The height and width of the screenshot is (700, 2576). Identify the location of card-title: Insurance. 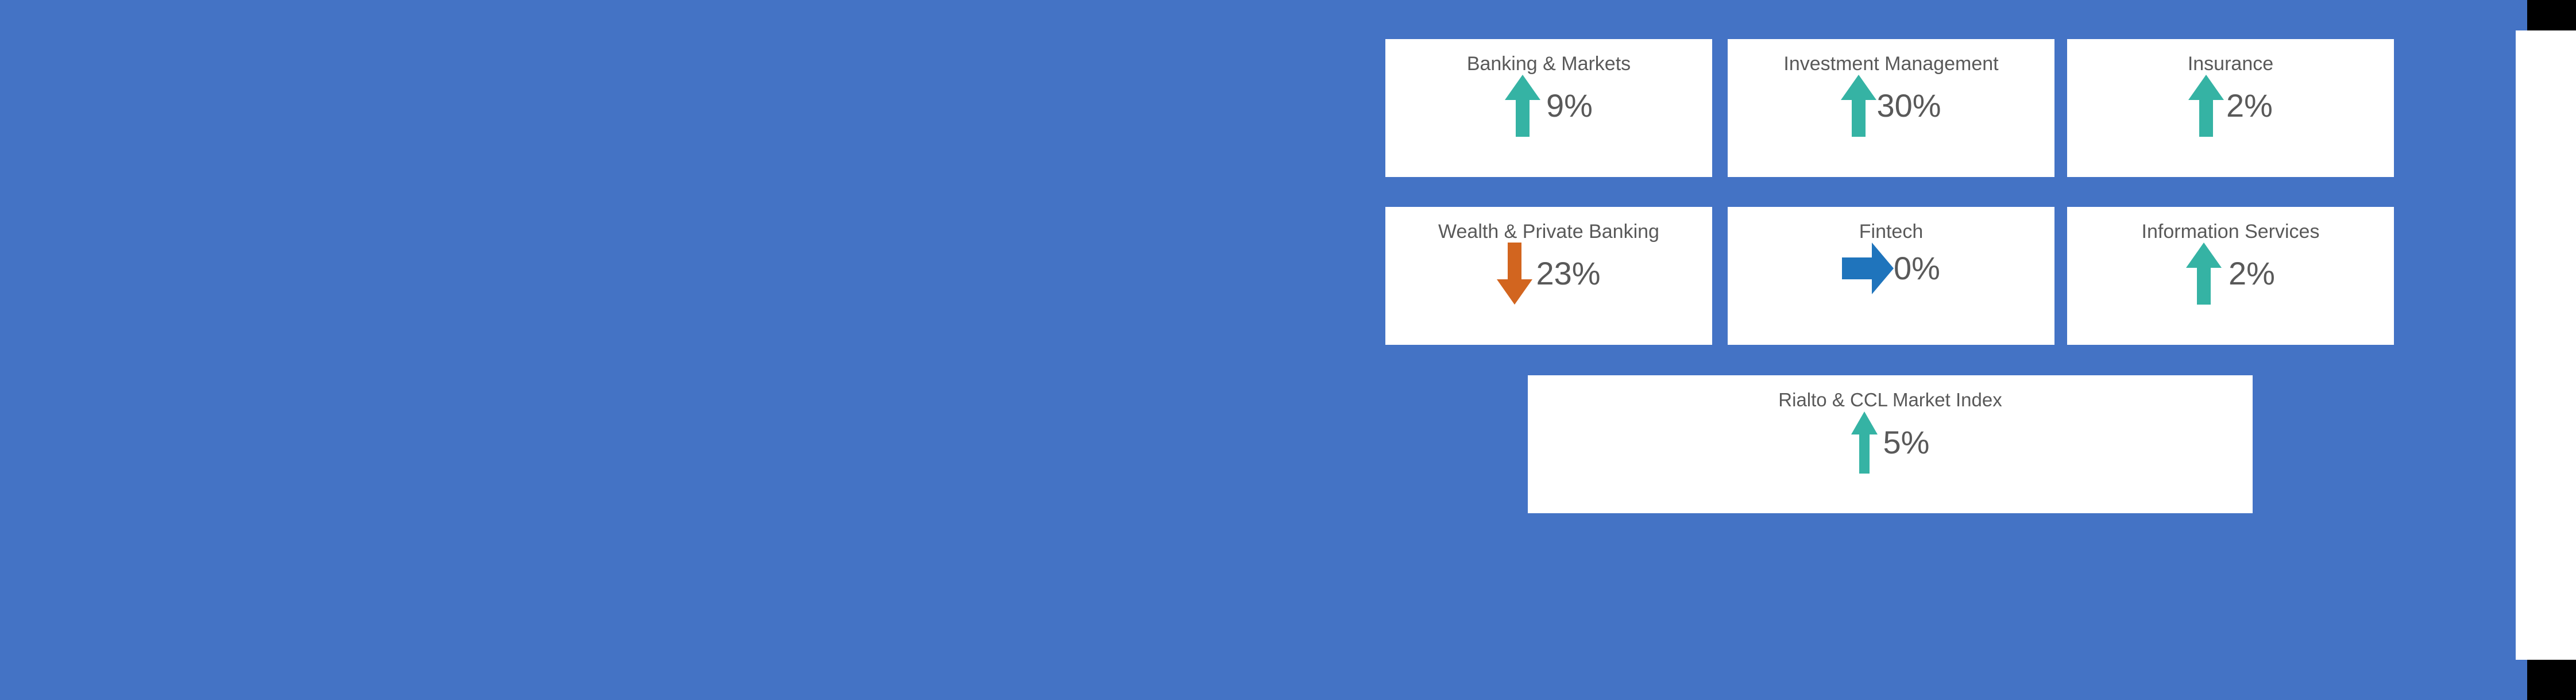
(2230, 64).